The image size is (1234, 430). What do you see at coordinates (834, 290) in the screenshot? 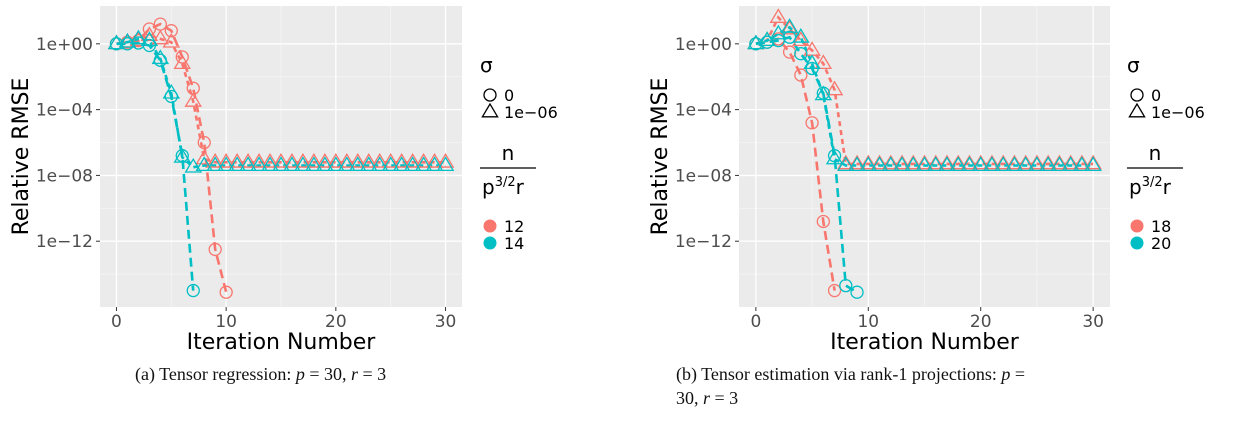
I see `data-point-18-circle` at bounding box center [834, 290].